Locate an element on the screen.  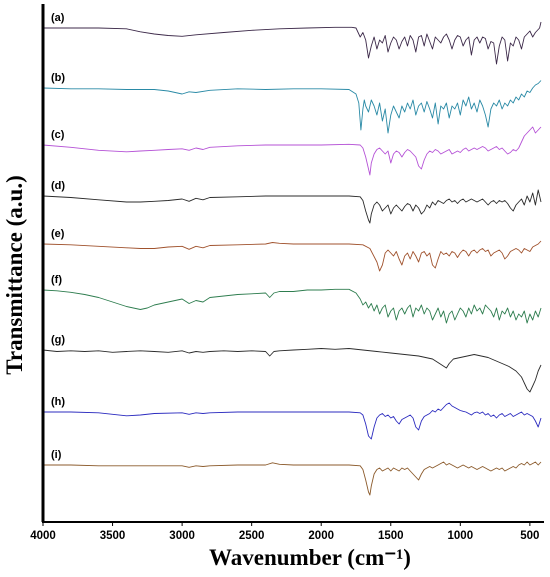
x-tick-label: 500 is located at coordinates (529, 536).